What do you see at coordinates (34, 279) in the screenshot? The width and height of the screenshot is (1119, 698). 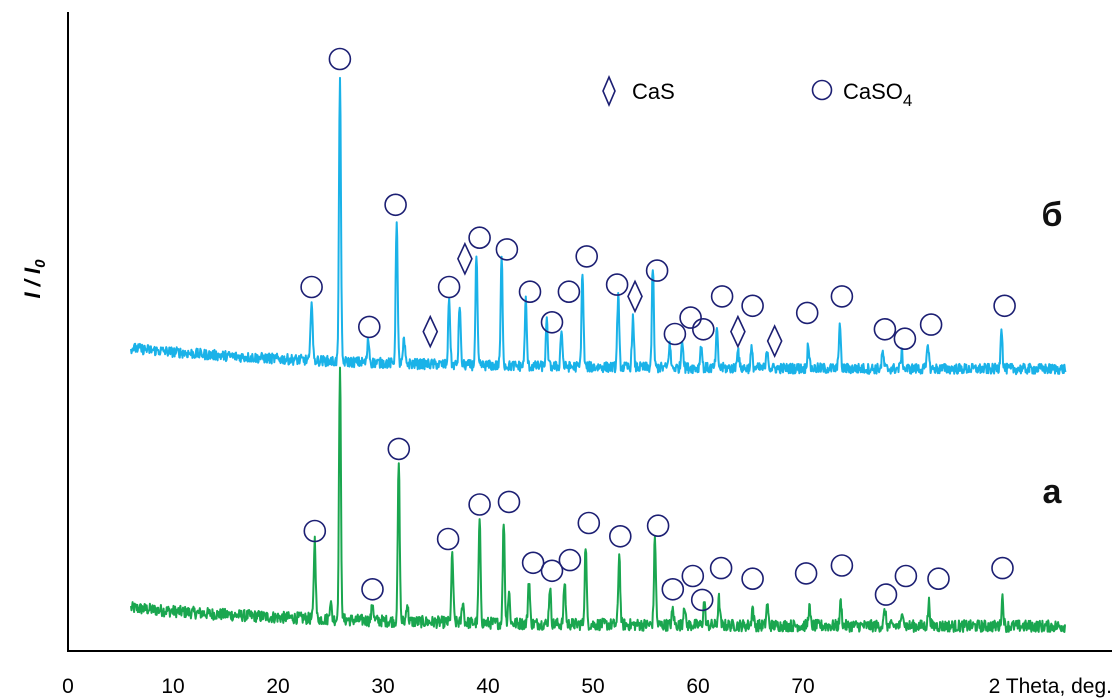 I see `y-axis-label: I / I0` at bounding box center [34, 279].